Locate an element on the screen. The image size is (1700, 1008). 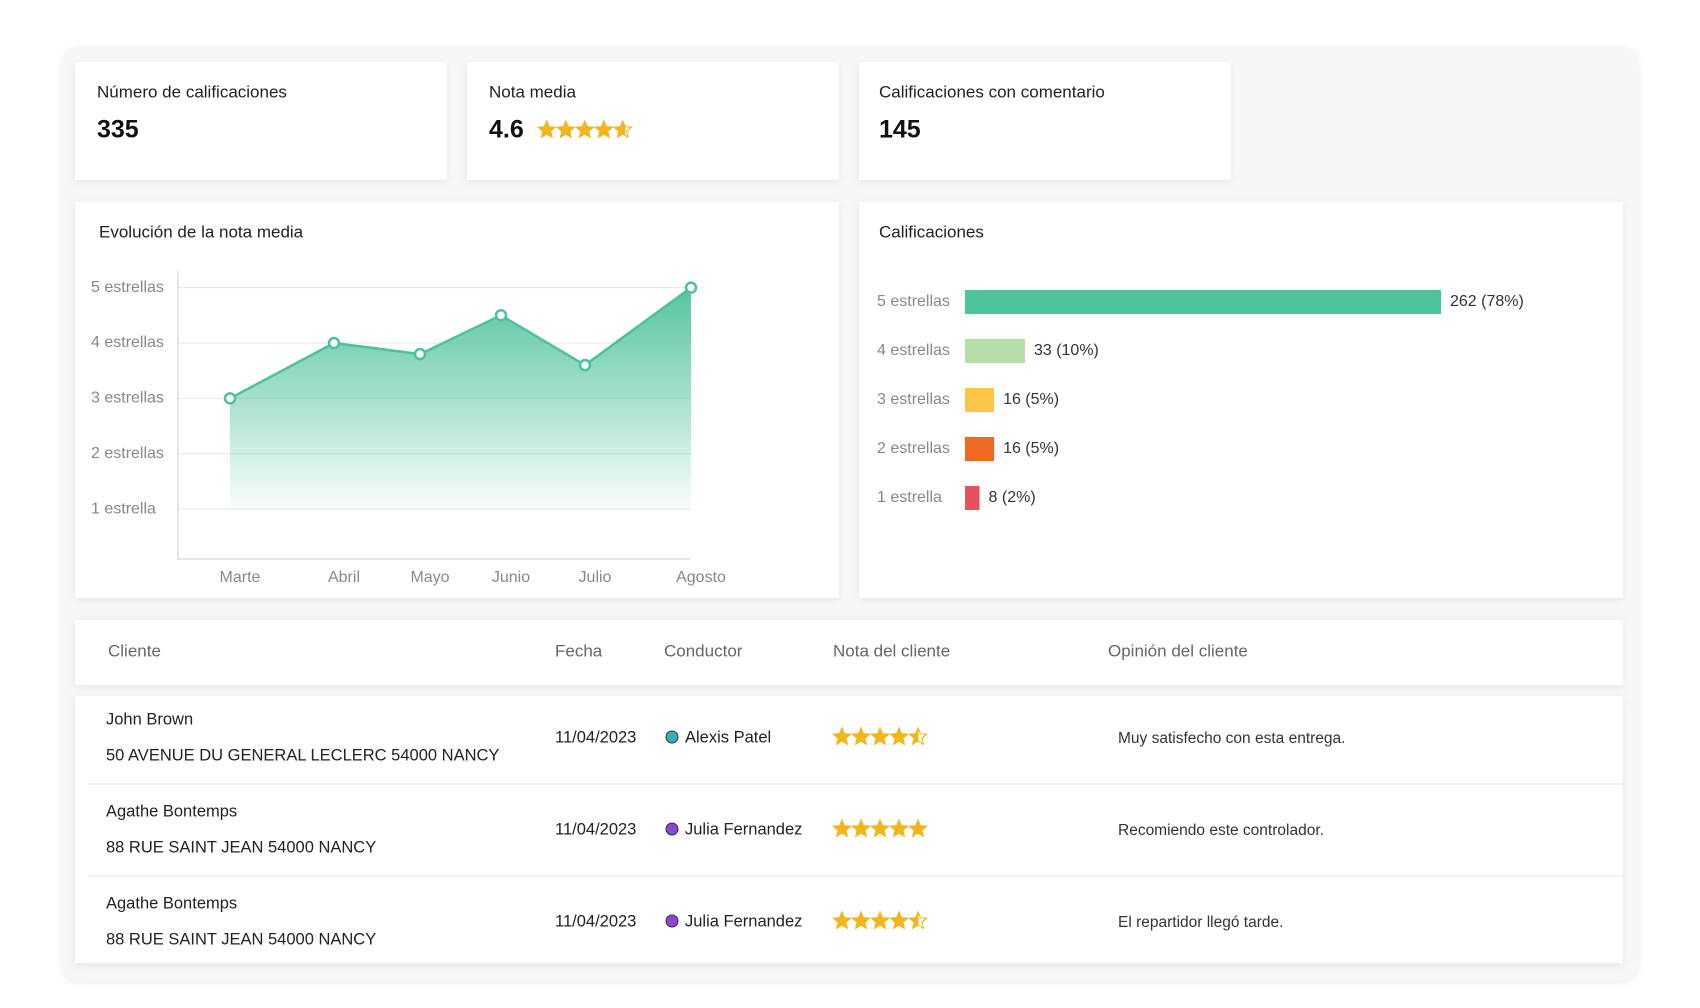
opinion: Muy satisfecho con esta entrega. is located at coordinates (1231, 738).